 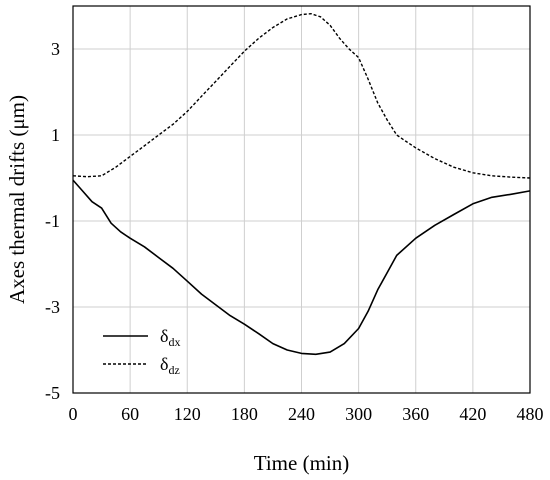 I want to click on legend: δdx δdz, so click(x=141, y=351).